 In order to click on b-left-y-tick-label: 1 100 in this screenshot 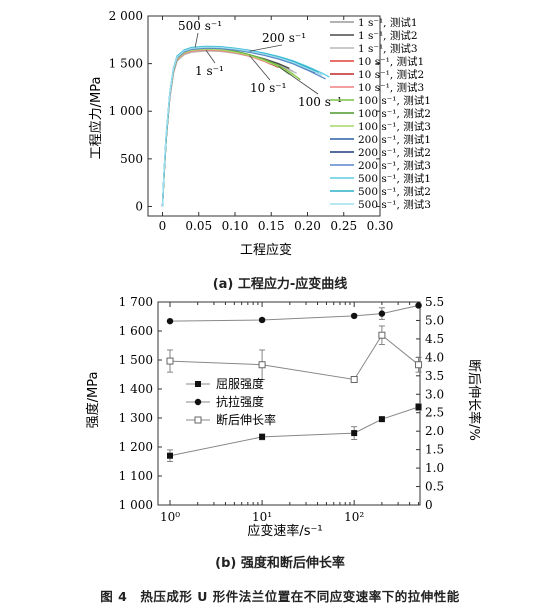, I will do `click(136, 476)`.